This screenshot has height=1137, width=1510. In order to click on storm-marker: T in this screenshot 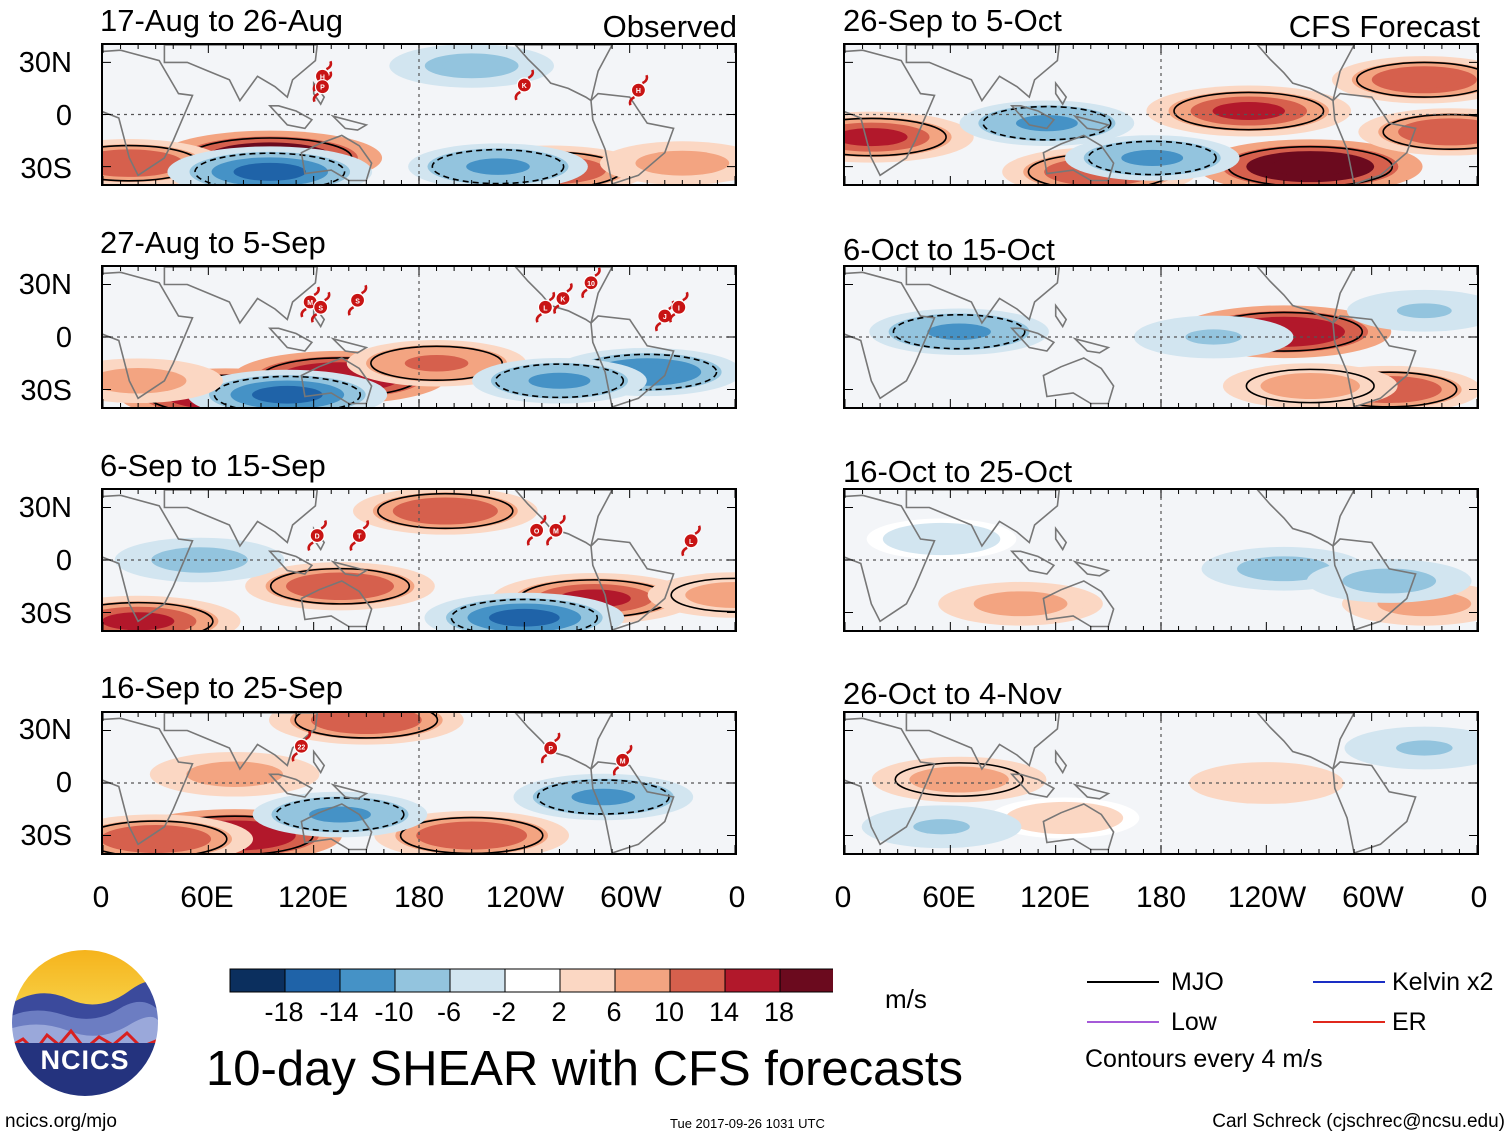, I will do `click(359, 535)`.